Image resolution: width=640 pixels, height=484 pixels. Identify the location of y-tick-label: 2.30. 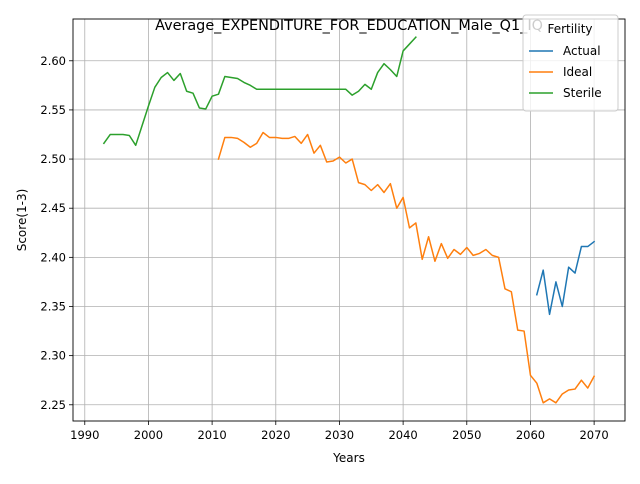
(53, 356).